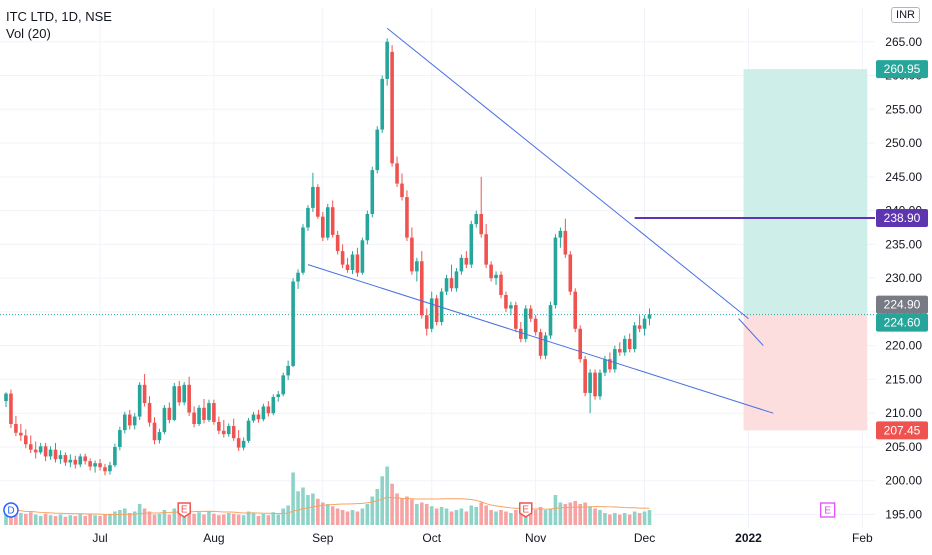  I want to click on x-tick-label: Jul, so click(99, 538).